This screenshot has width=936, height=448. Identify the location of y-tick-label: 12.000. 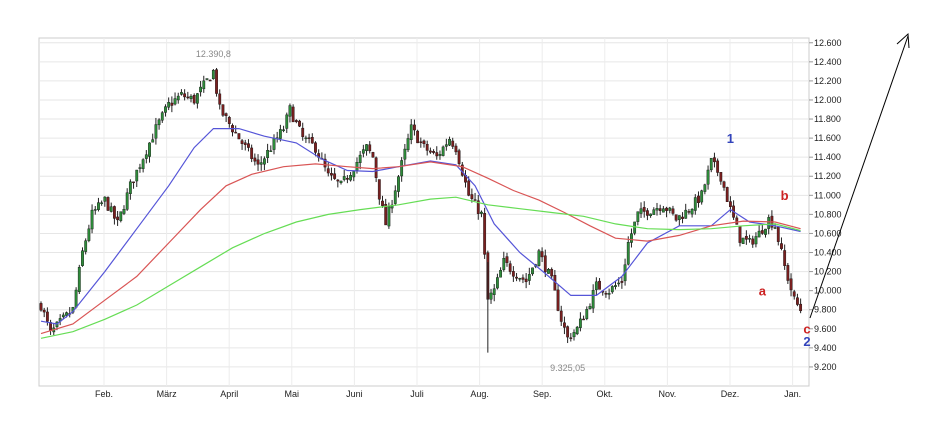
(828, 100).